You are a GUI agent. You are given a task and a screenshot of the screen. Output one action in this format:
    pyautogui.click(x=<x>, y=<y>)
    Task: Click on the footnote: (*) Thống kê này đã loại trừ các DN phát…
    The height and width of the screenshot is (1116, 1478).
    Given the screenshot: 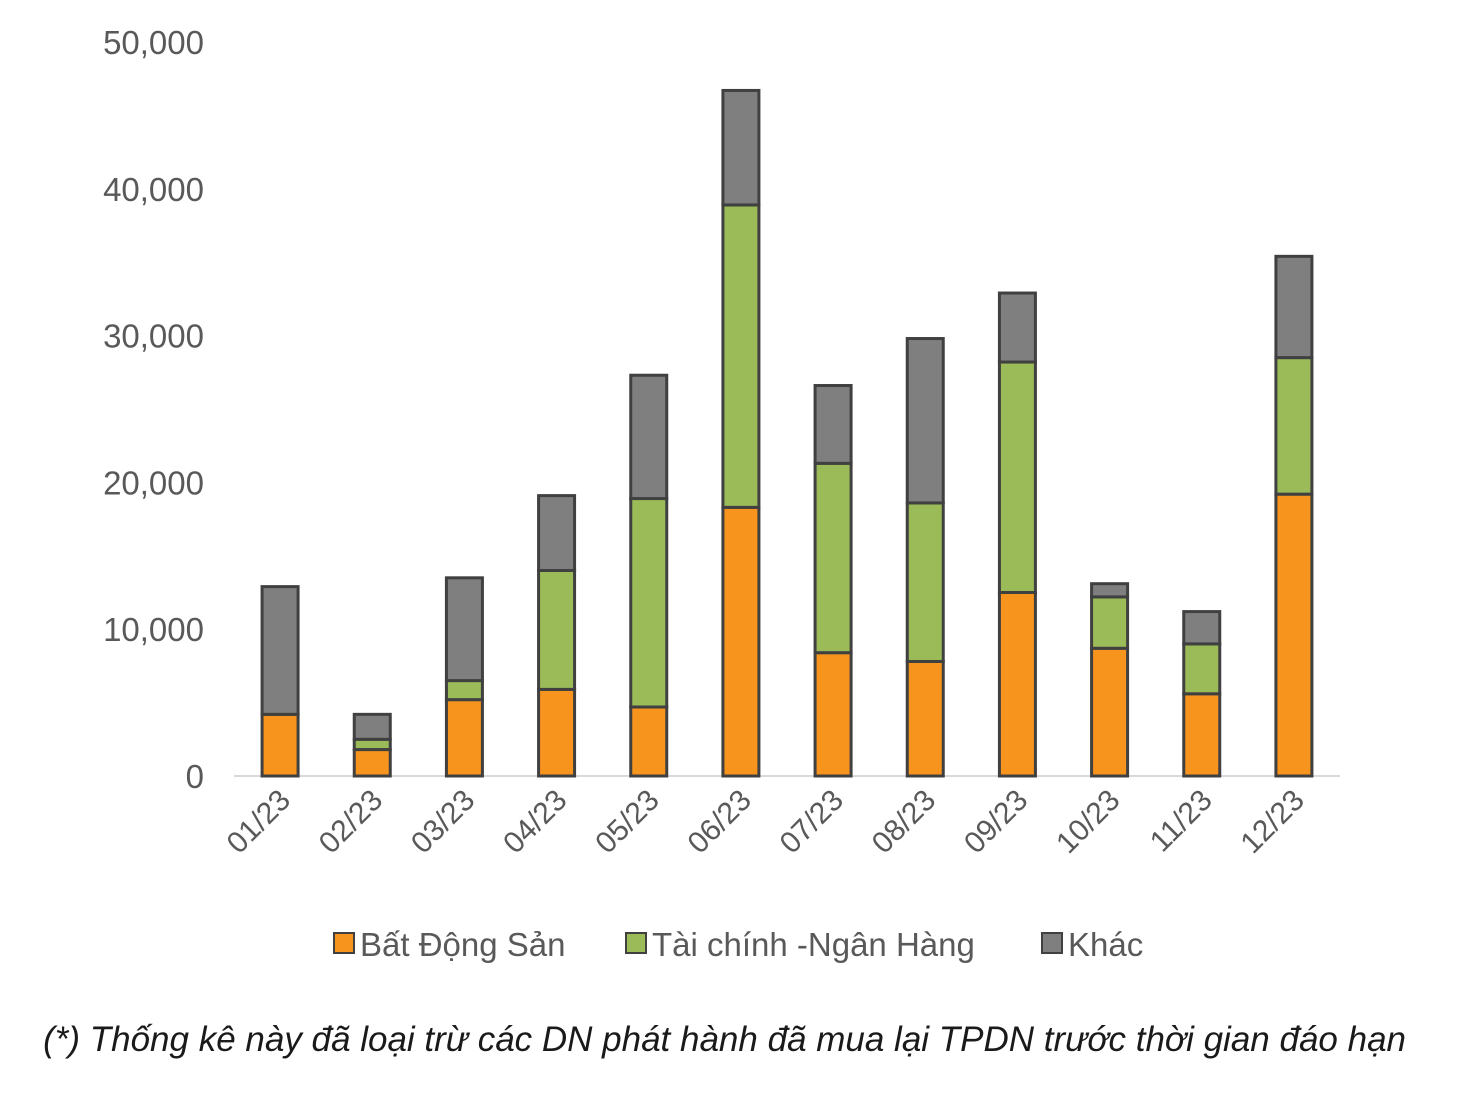 What is the action you would take?
    pyautogui.click(x=724, y=1039)
    